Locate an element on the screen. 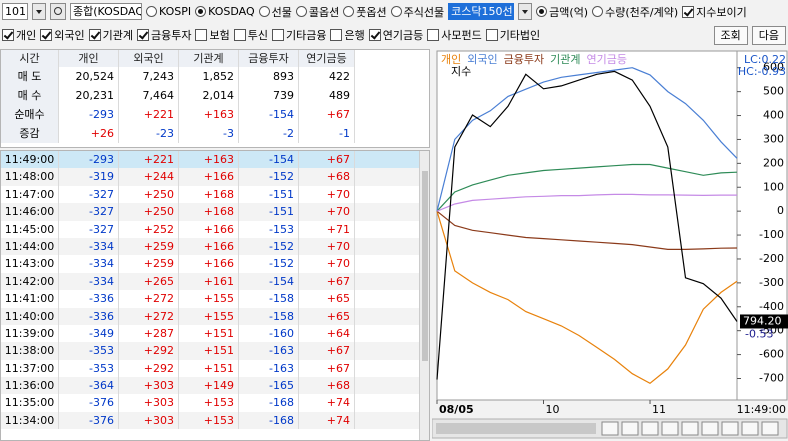 This screenshot has width=788, height=441. row-label: 증감 is located at coordinates (30, 134).